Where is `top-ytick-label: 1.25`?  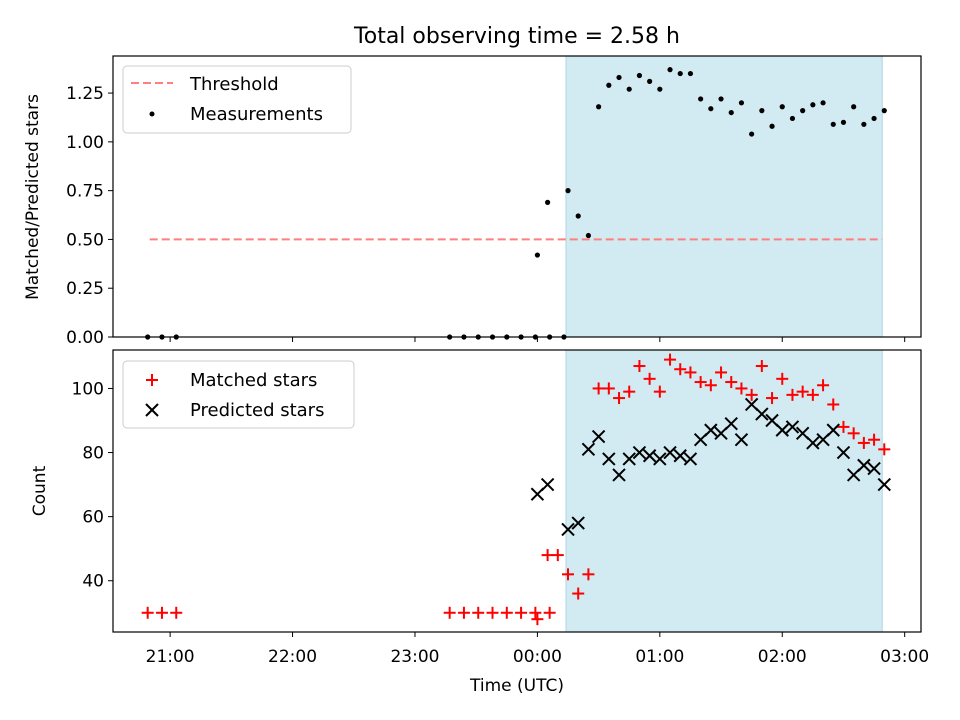 top-ytick-label: 1.25 is located at coordinates (85, 94).